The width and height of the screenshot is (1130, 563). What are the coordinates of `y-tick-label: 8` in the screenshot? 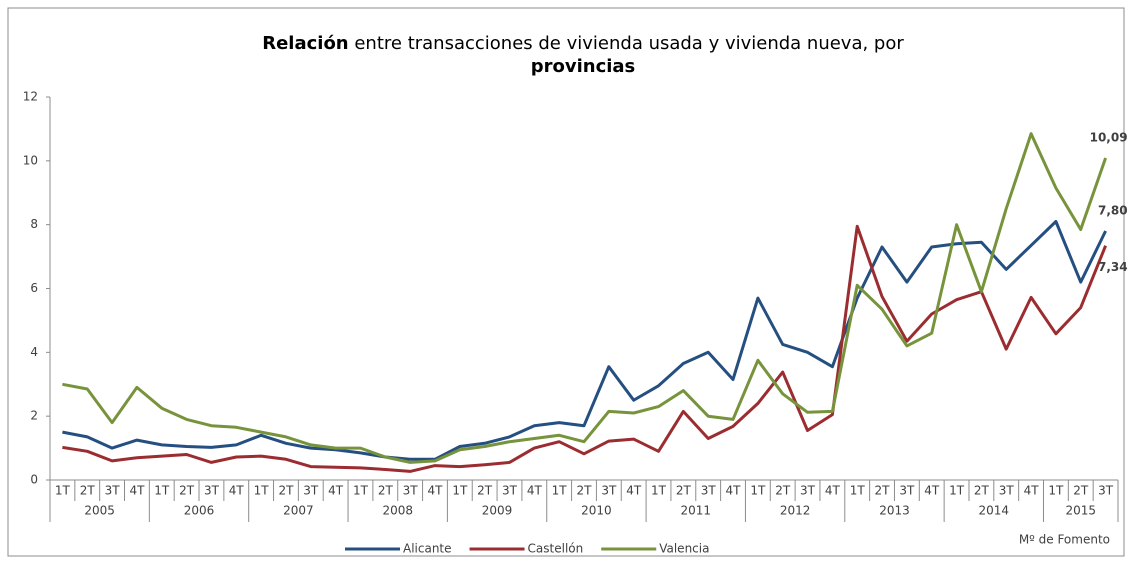 It's located at (34, 224).